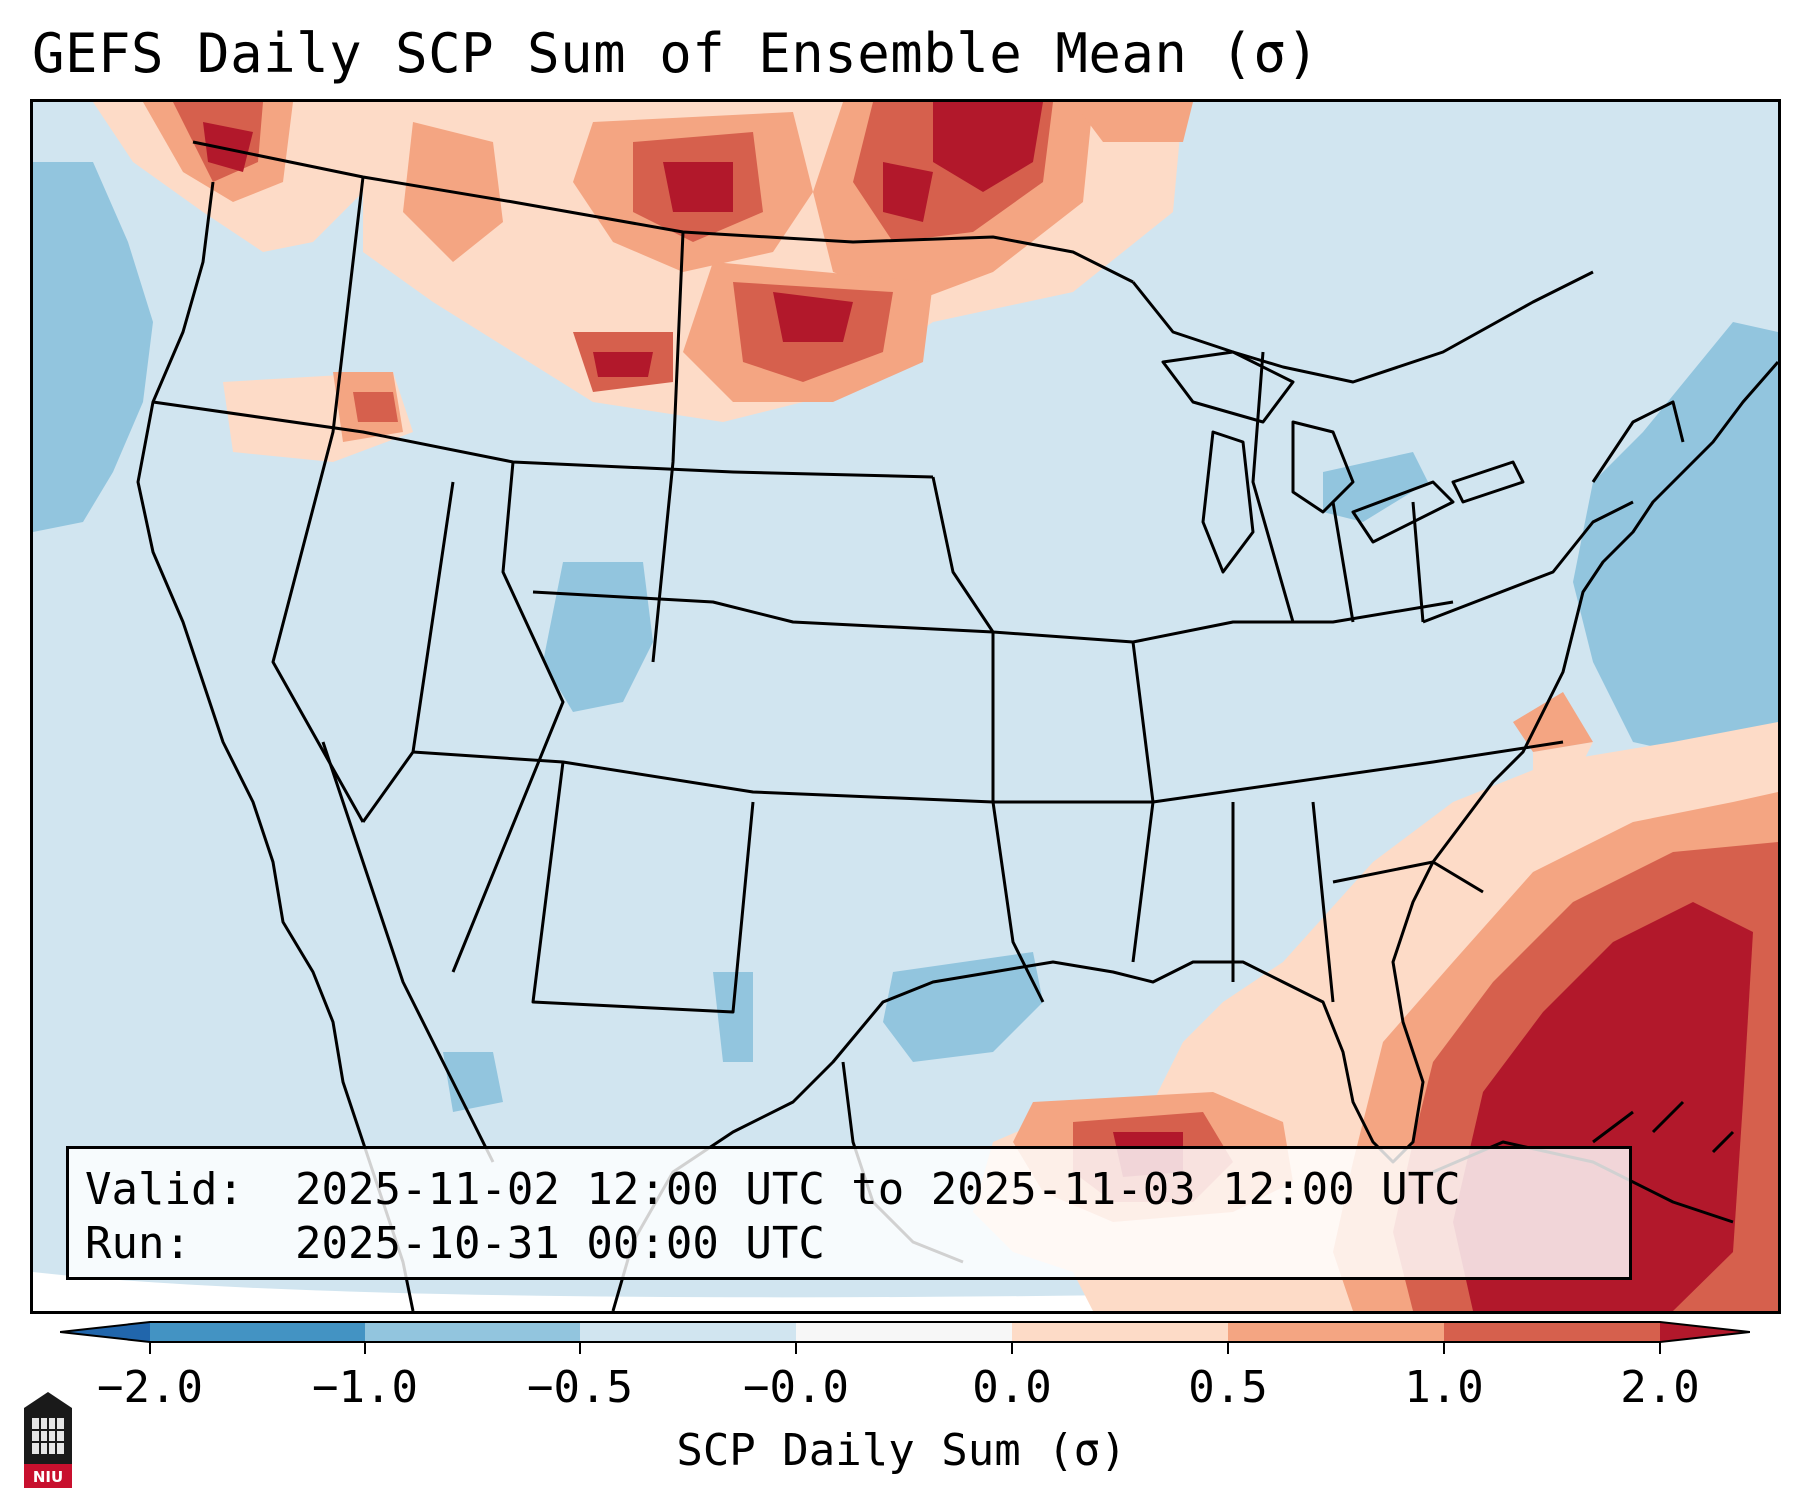  Describe the element at coordinates (150, 1387) in the screenshot. I see `tick-label: −2.0` at that location.